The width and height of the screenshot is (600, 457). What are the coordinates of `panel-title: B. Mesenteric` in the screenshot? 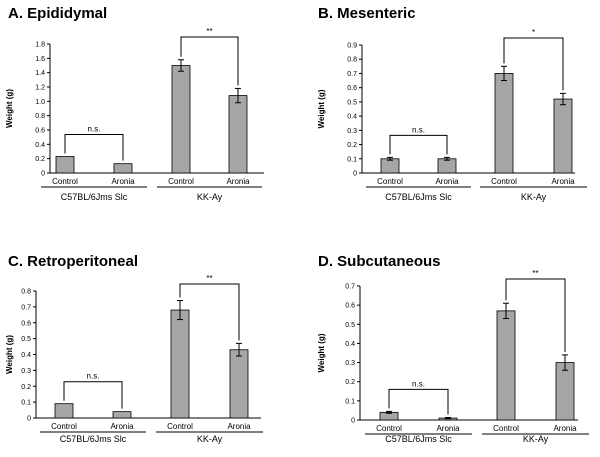 It's located at (367, 13).